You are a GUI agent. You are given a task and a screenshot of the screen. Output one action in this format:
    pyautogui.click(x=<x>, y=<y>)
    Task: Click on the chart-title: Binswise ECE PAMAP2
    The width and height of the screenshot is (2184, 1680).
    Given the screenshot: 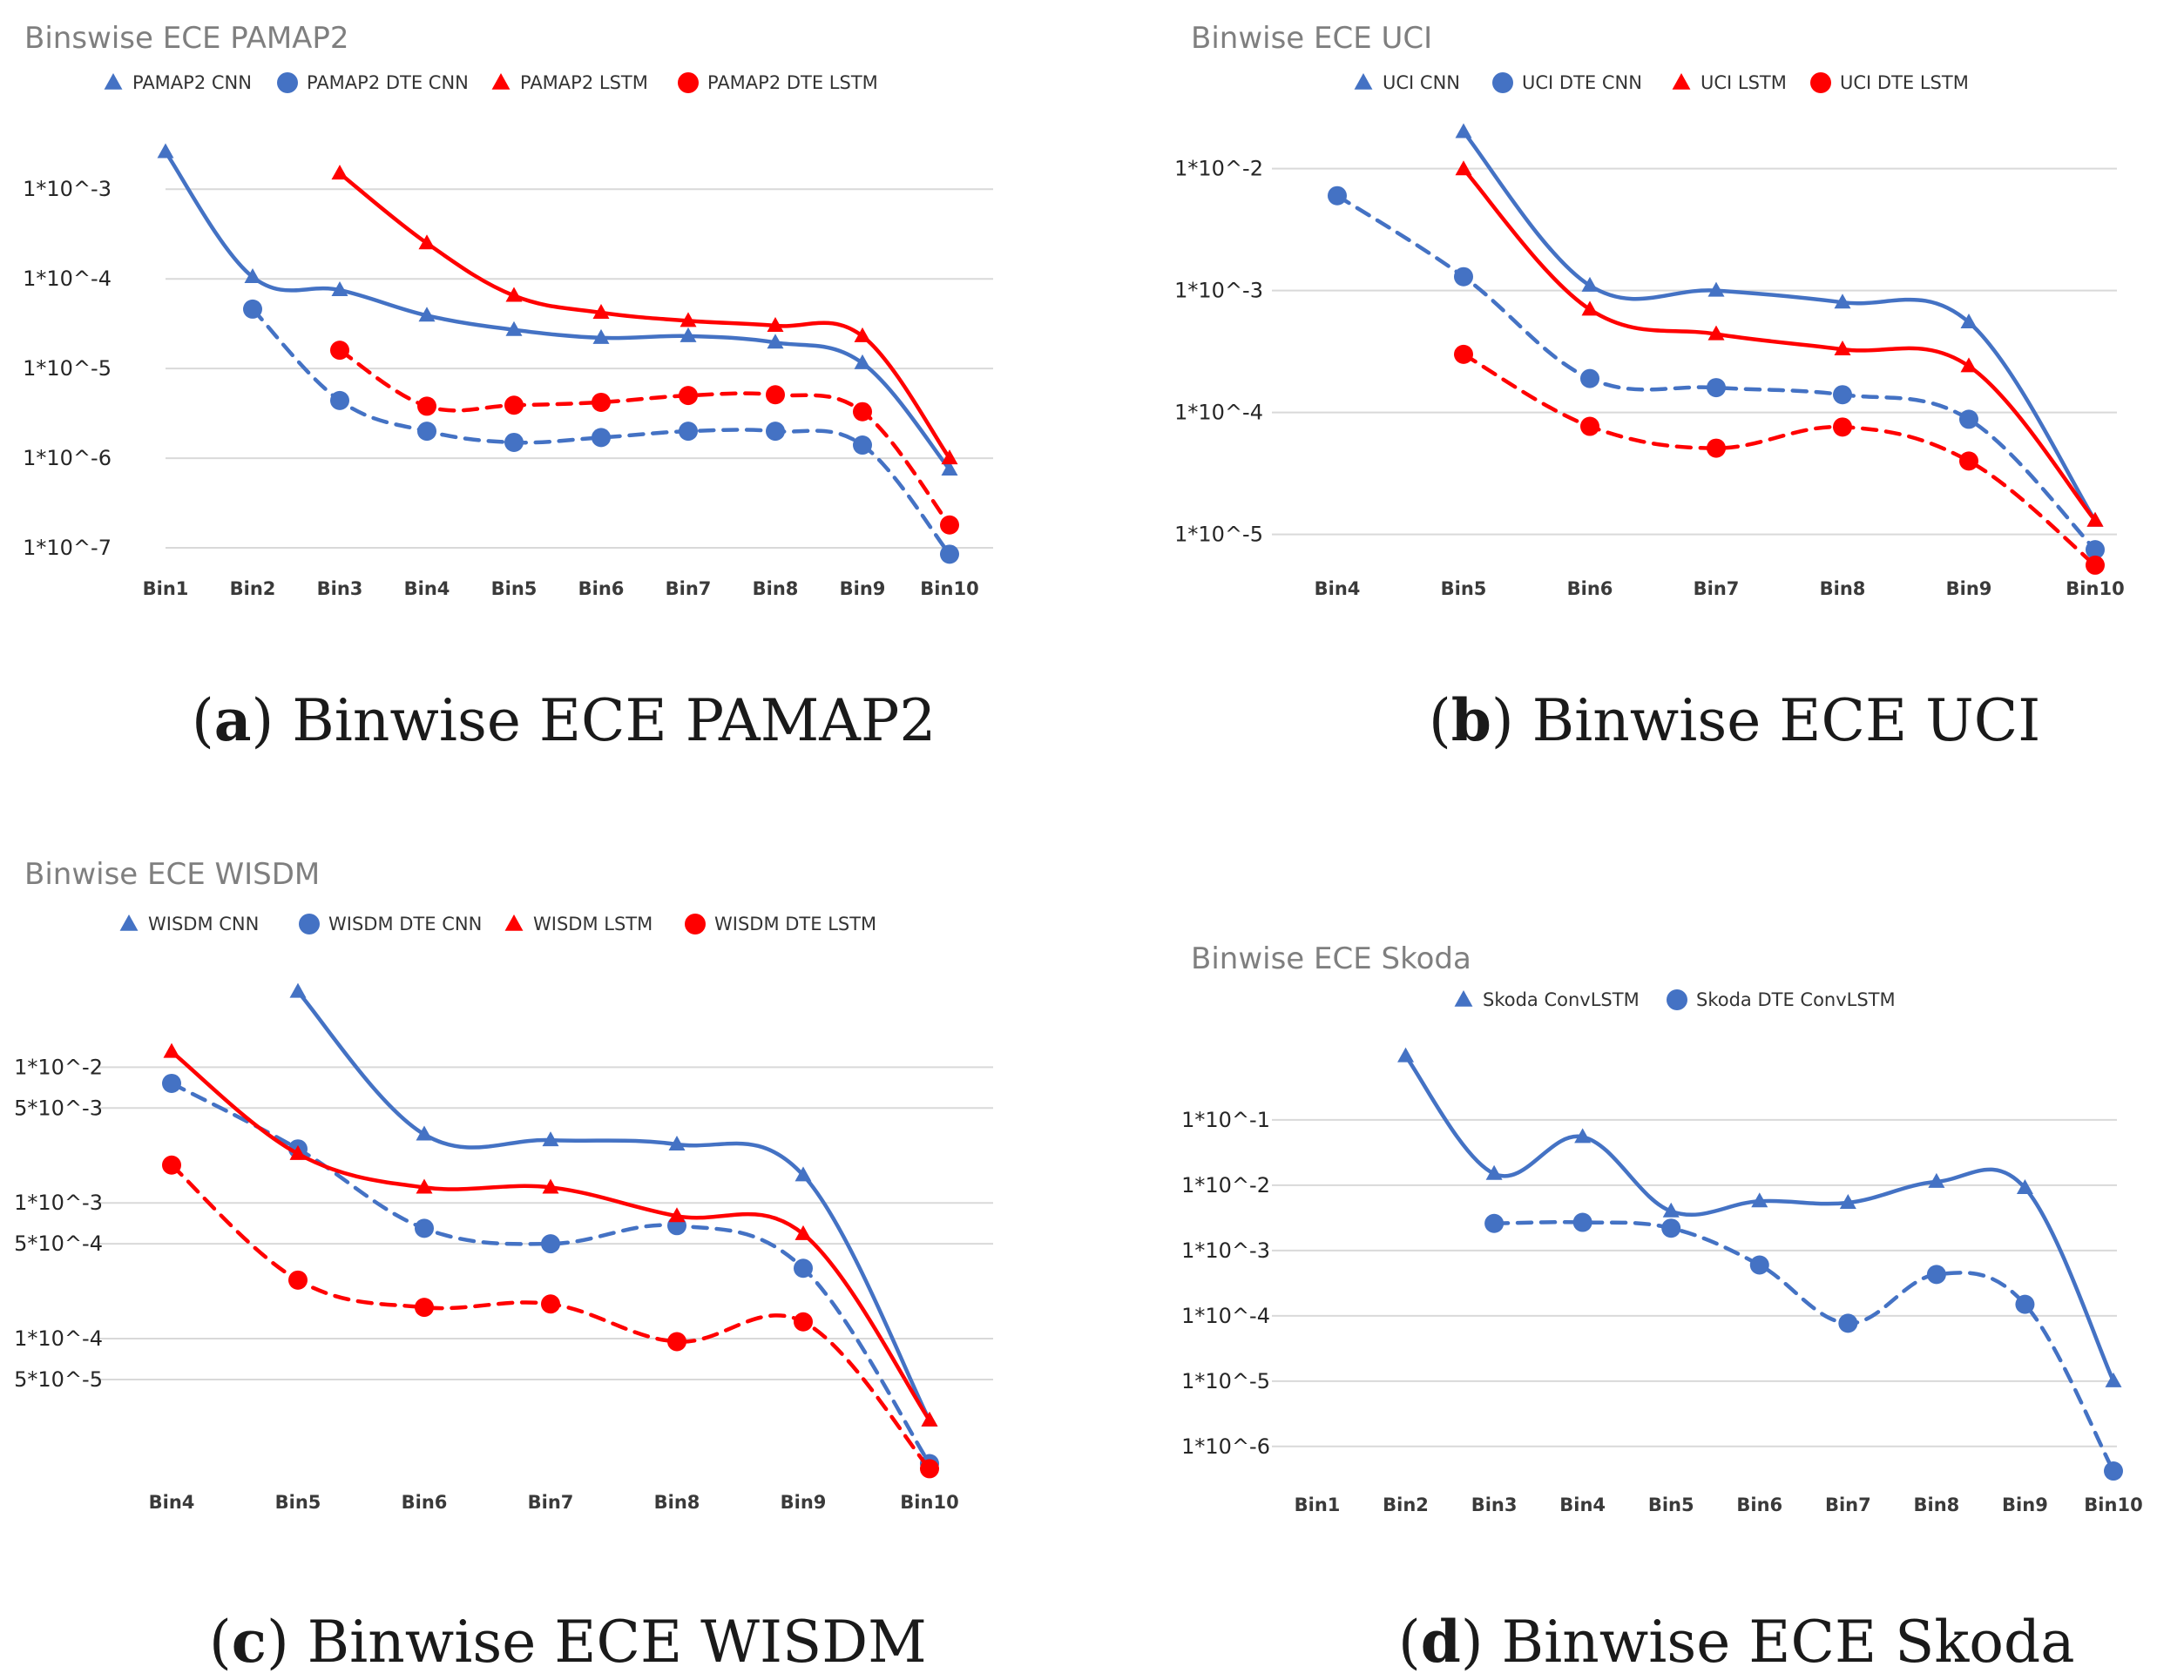 What is the action you would take?
    pyautogui.click(x=186, y=38)
    